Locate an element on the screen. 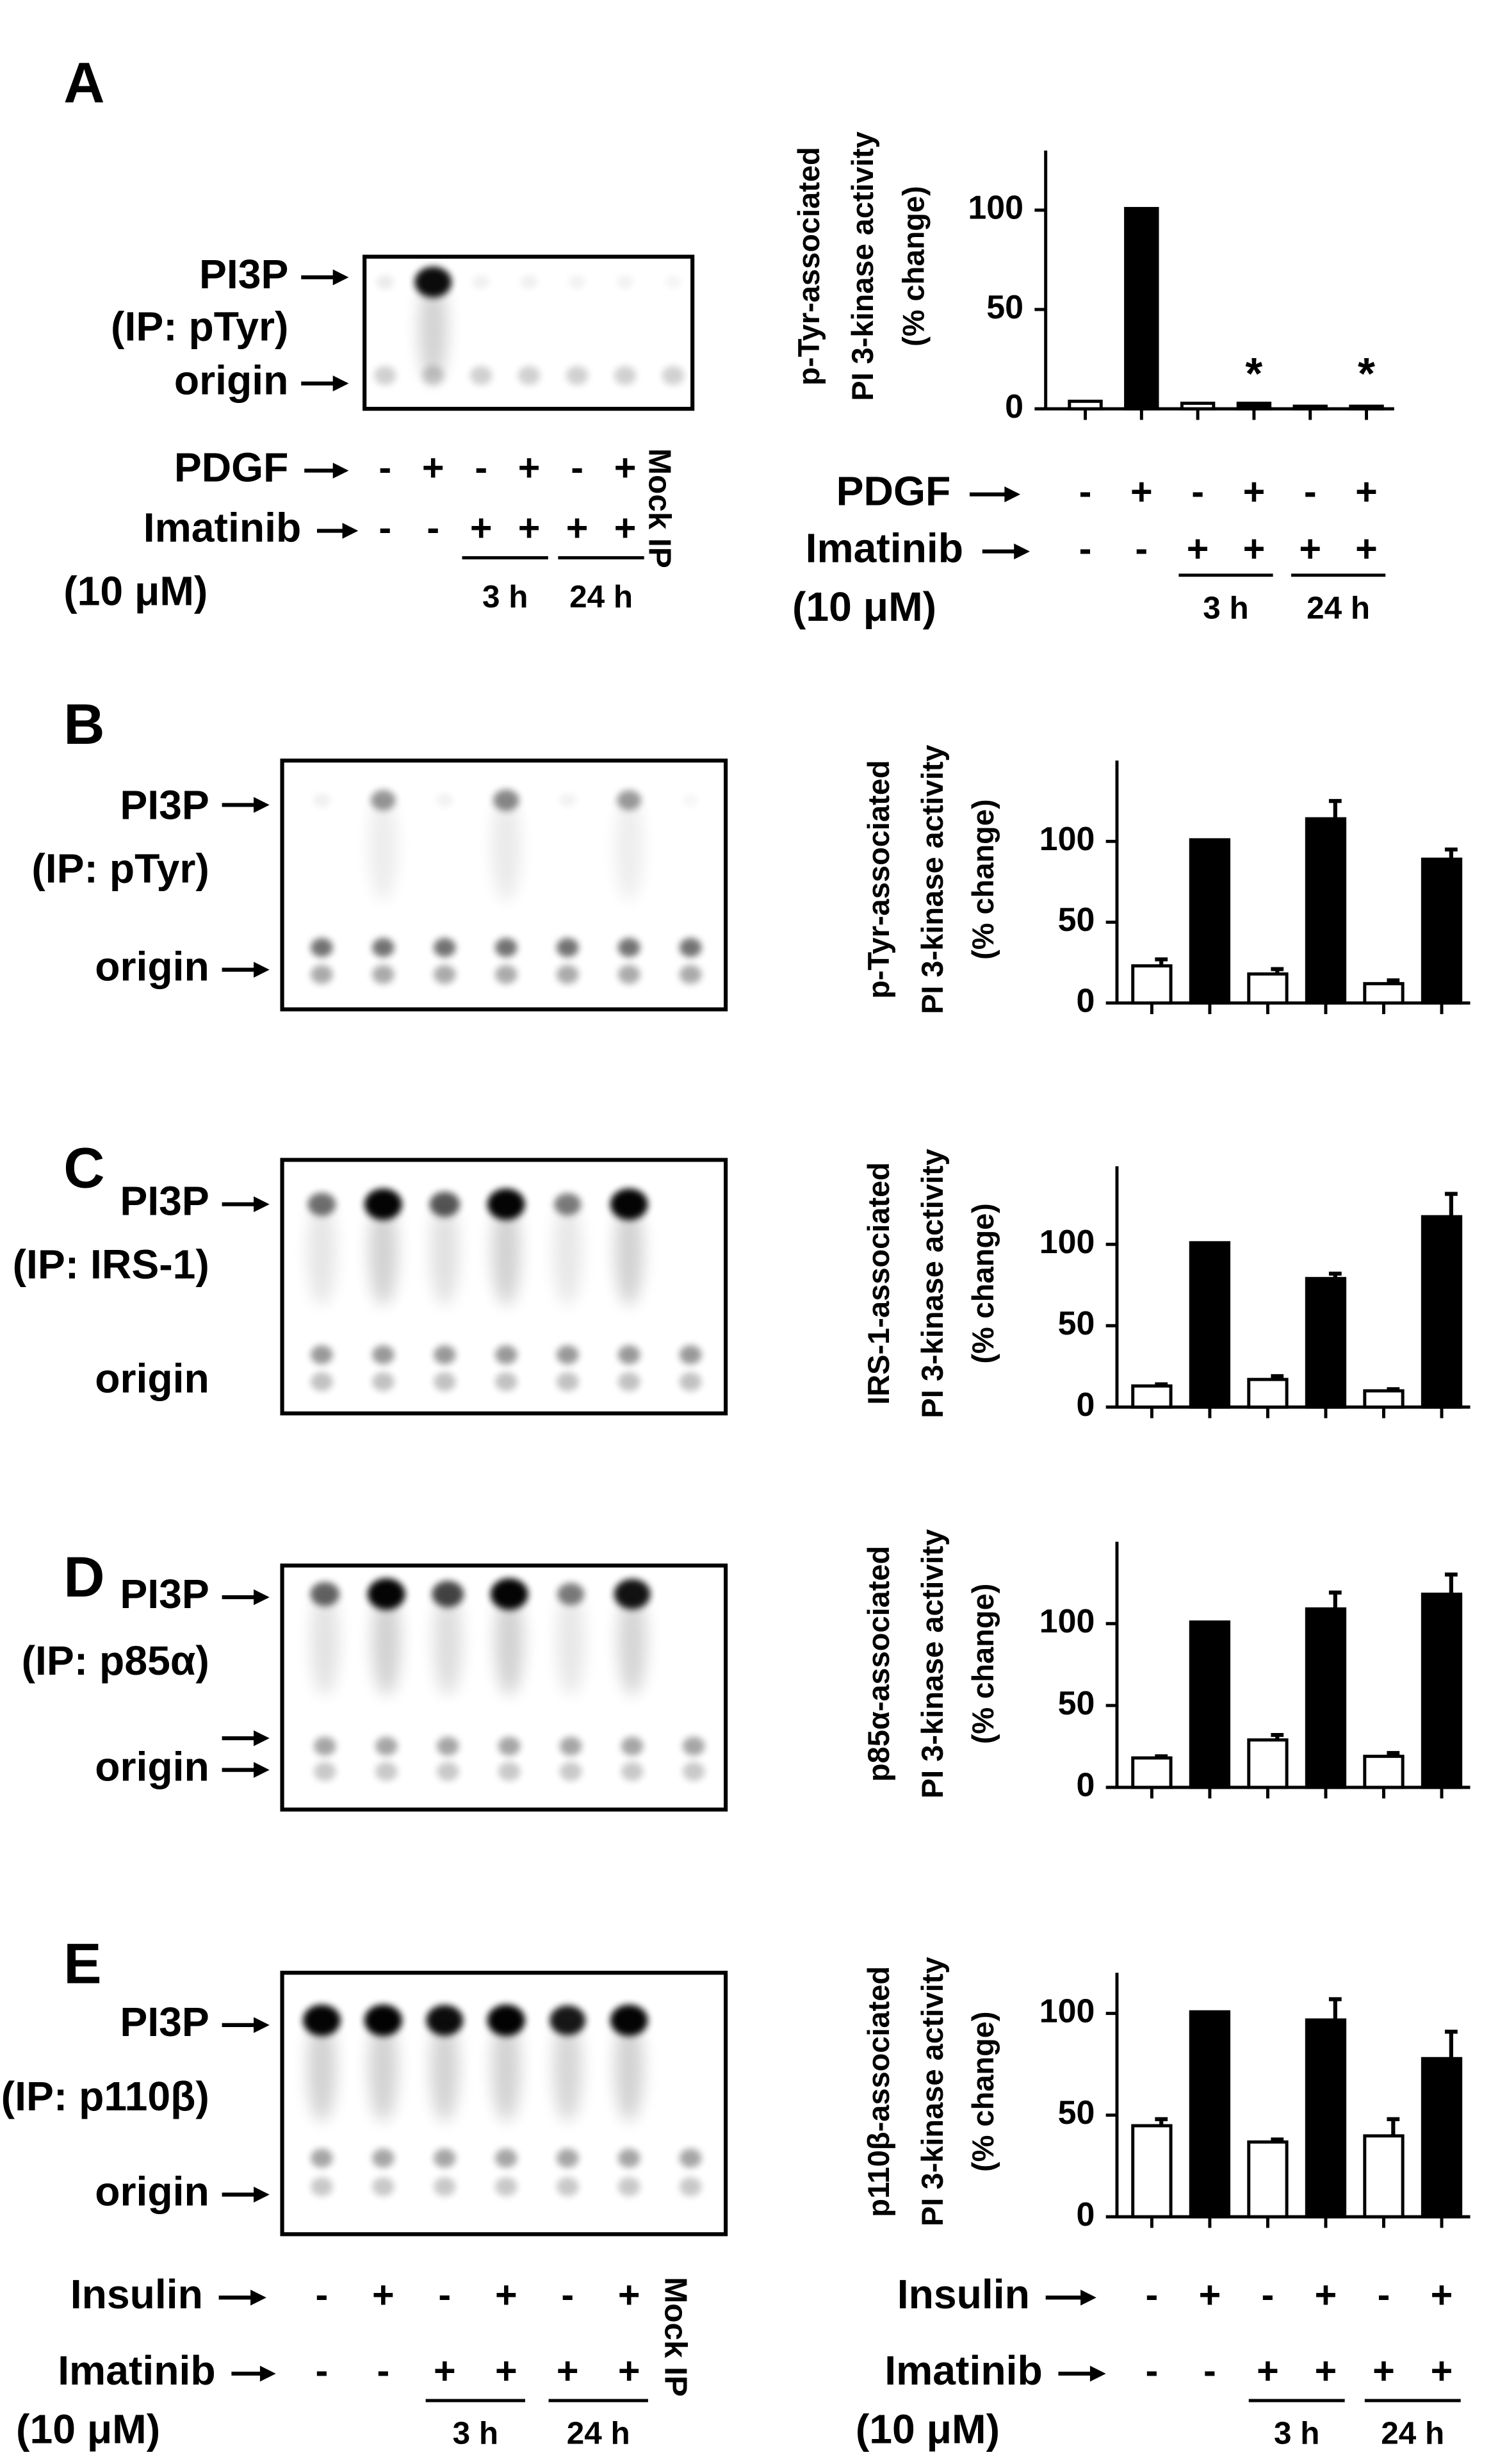 The width and height of the screenshot is (1491, 2464). panel-letter: A is located at coordinates (83, 83).